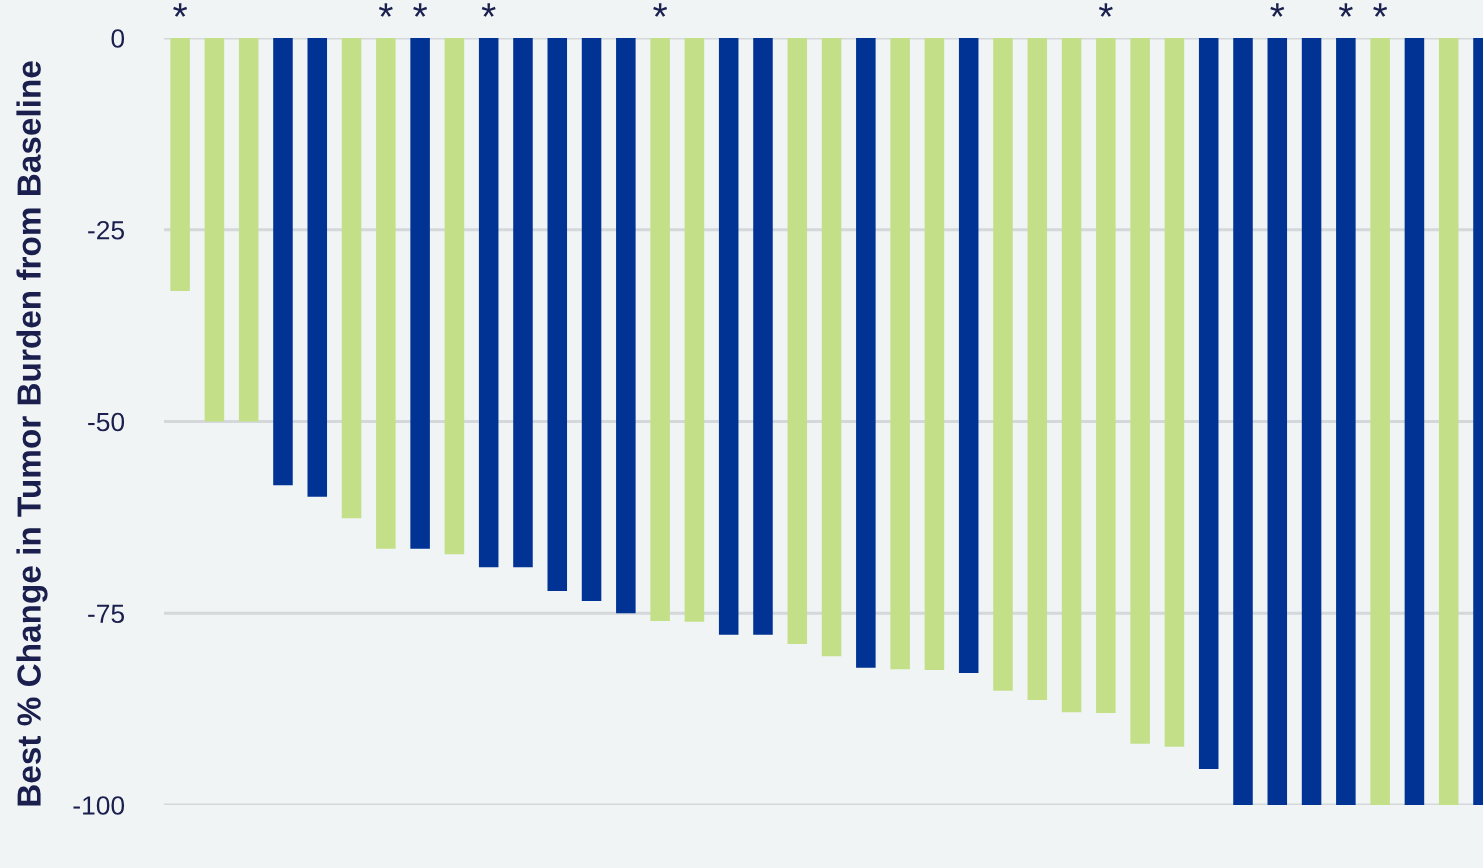  Describe the element at coordinates (32, 433) in the screenshot. I see `y-axis-title: Best % Change in Tumor Burden from Baseline` at that location.